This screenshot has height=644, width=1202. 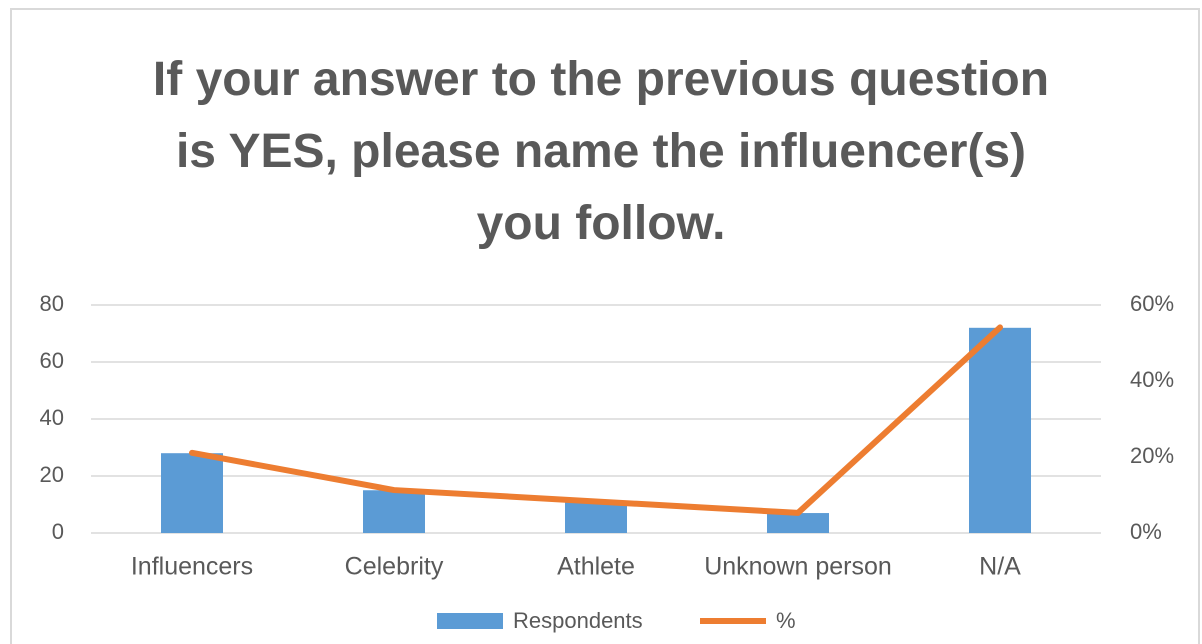 I want to click on legend-swatch, so click(x=470, y=621).